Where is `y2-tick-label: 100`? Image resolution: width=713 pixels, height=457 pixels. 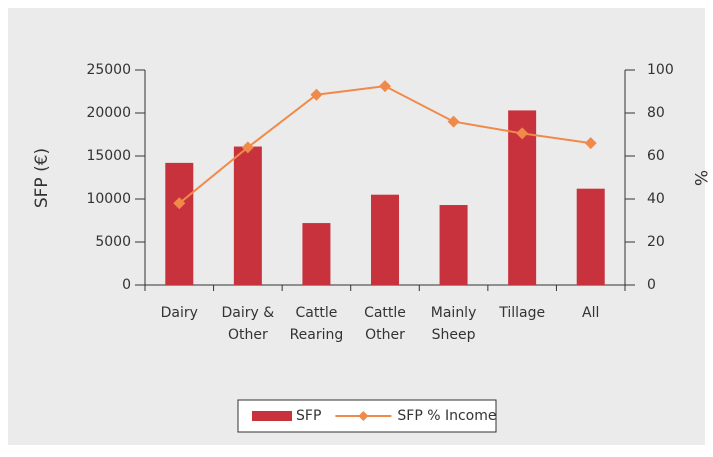
y2-tick-label: 100 is located at coordinates (660, 70).